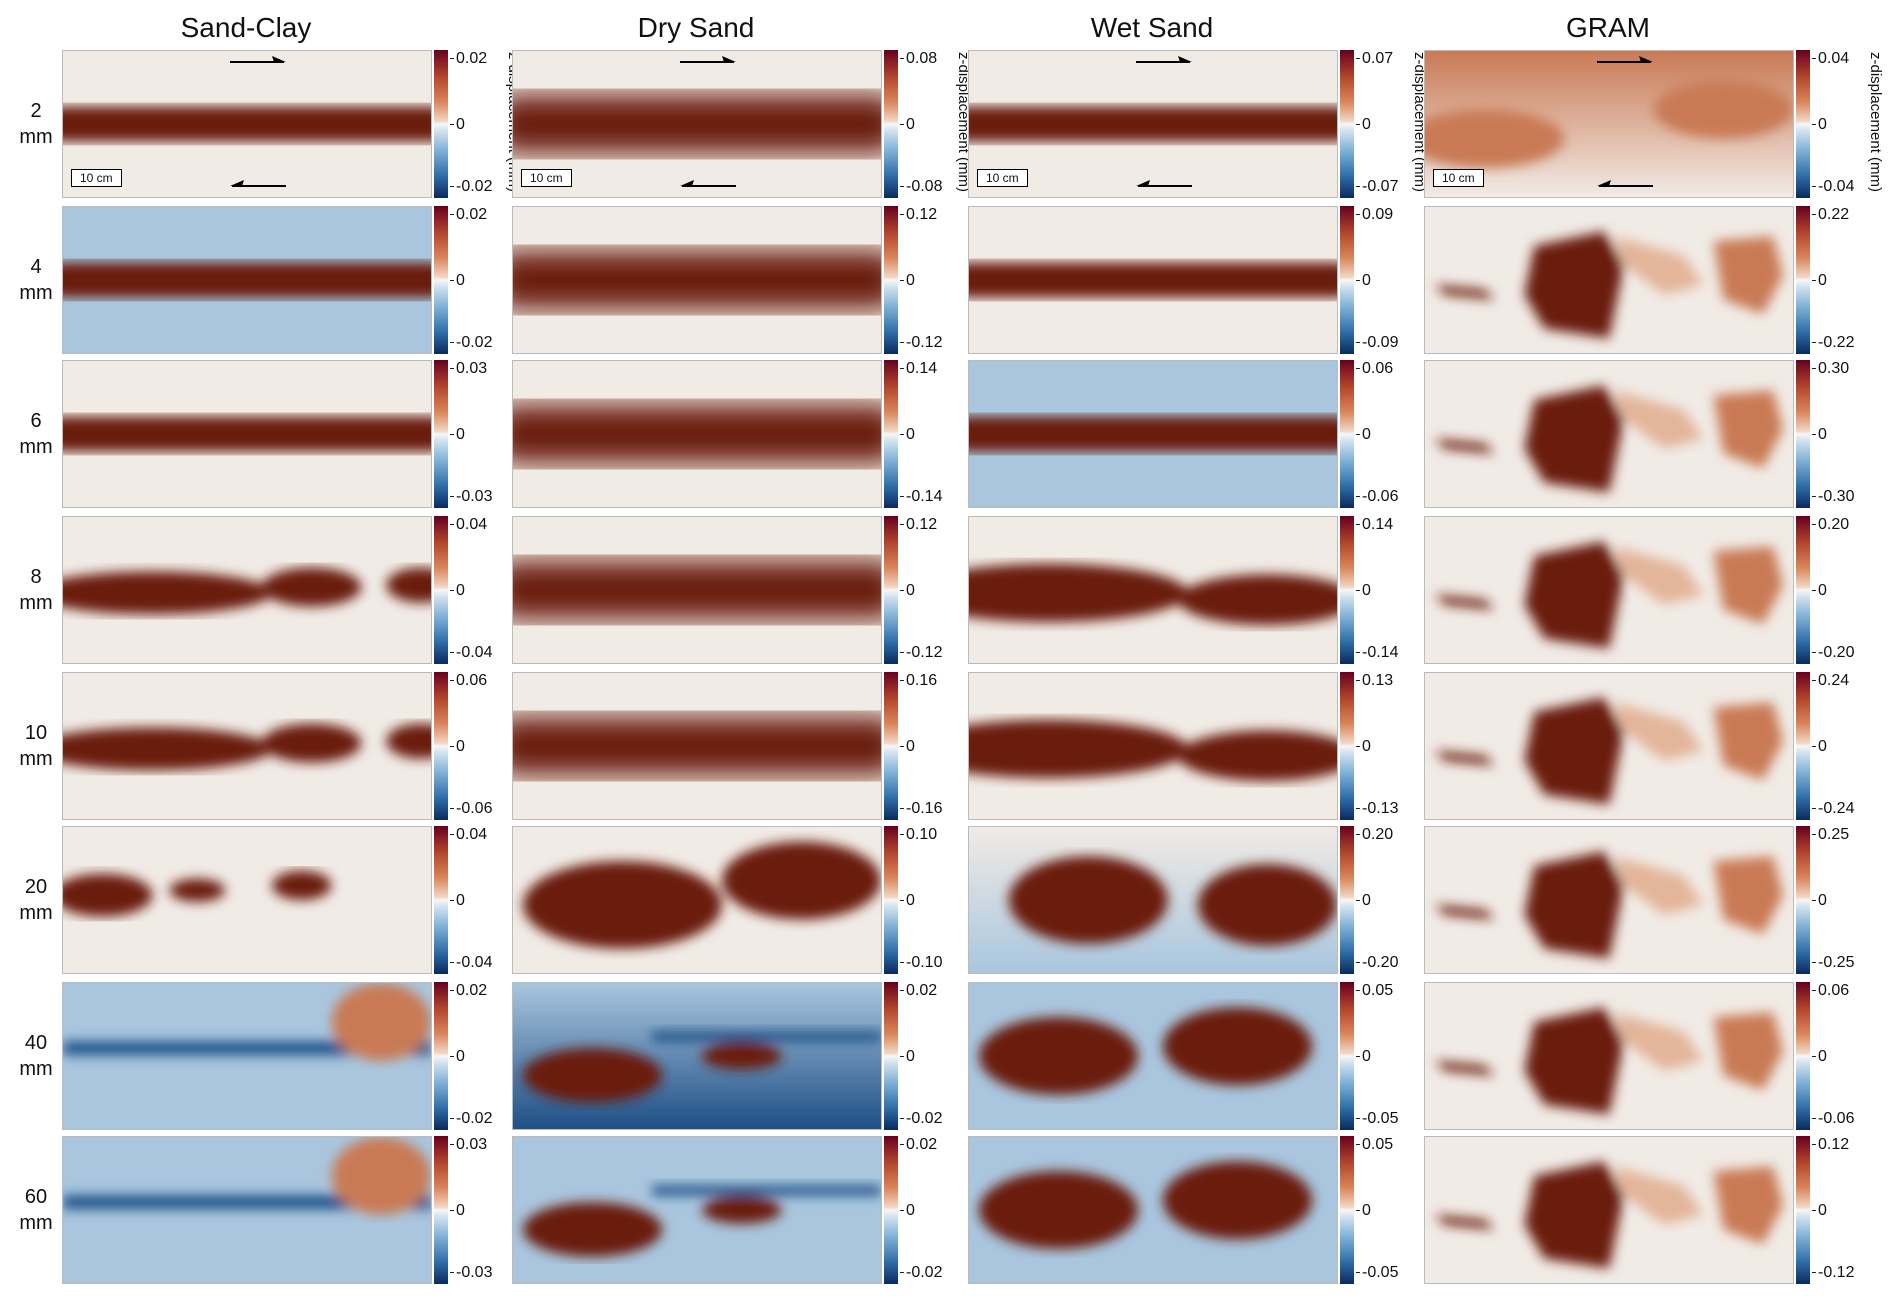 This screenshot has height=1304, width=1892. Describe the element at coordinates (1830, 990) in the screenshot. I see `colorbar-tick-label: 0.06` at that location.